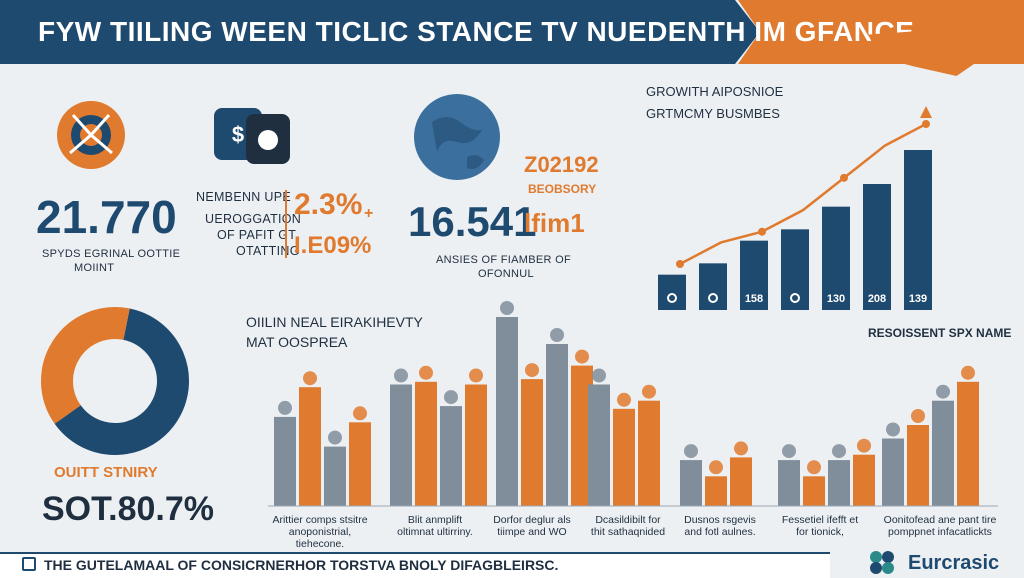 The height and width of the screenshot is (578, 1024). Describe the element at coordinates (457, 137) in the screenshot. I see `globe-icon` at that location.